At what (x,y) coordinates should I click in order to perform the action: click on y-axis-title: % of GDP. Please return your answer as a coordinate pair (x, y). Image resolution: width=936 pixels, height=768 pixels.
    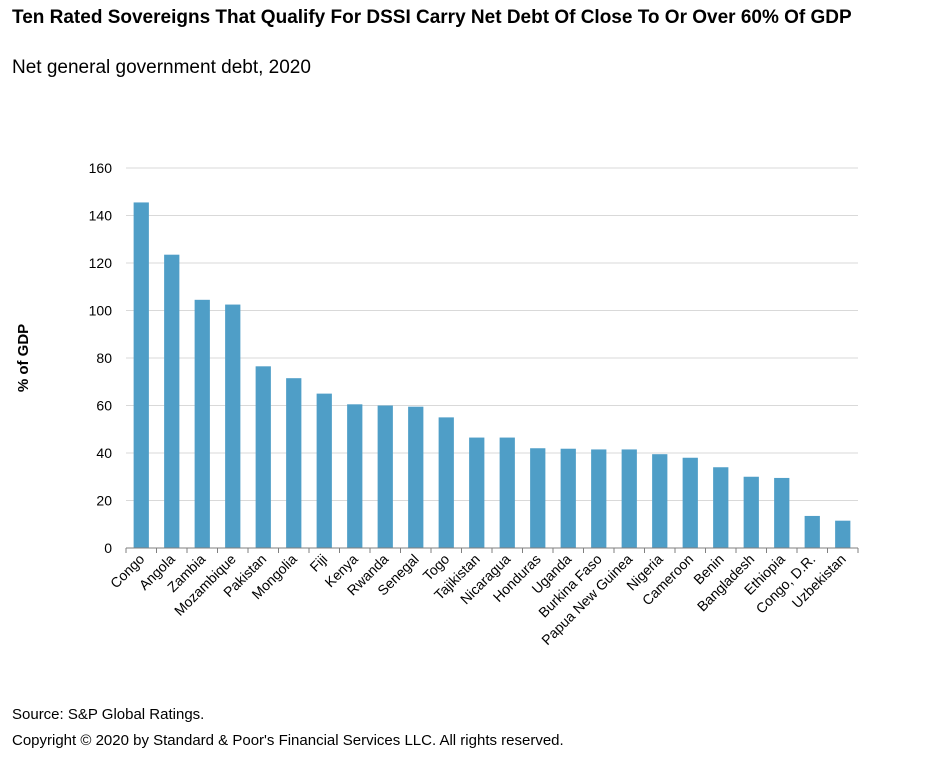
    Looking at the image, I should click on (23, 358).